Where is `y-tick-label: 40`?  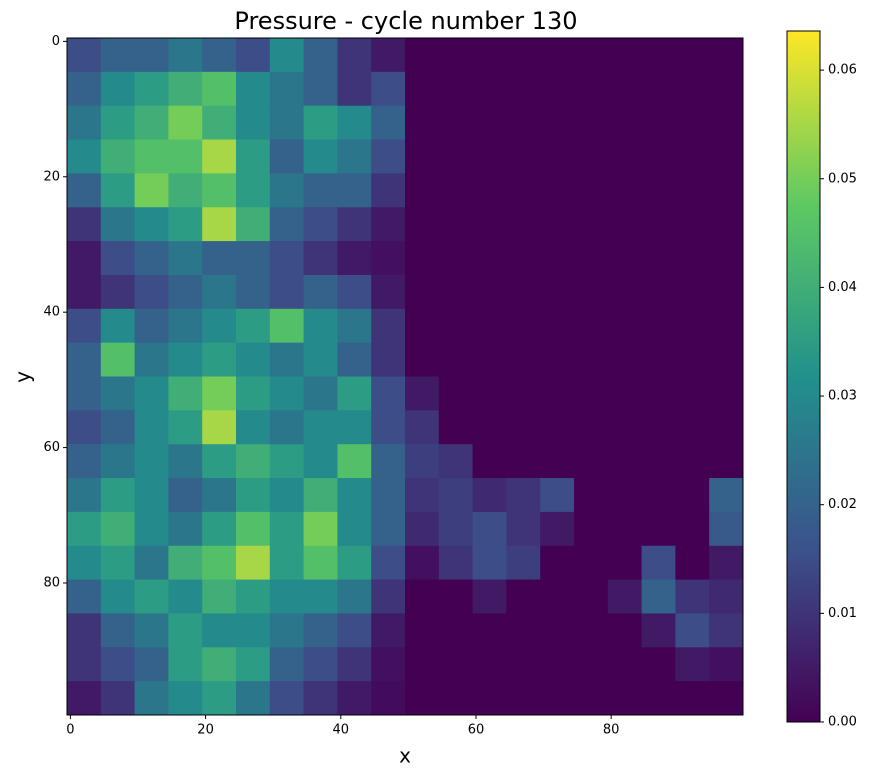 y-tick-label: 40 is located at coordinates (51, 312).